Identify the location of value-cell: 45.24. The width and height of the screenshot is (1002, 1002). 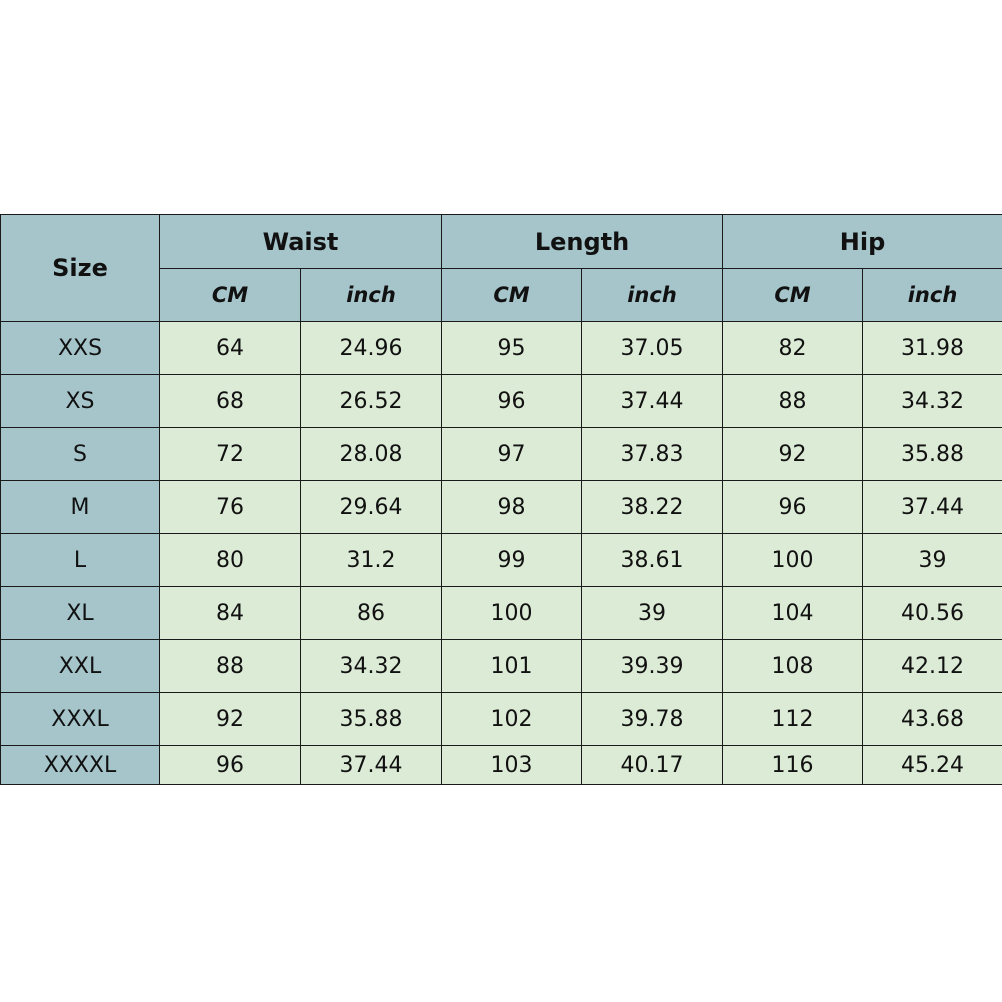
(932, 765).